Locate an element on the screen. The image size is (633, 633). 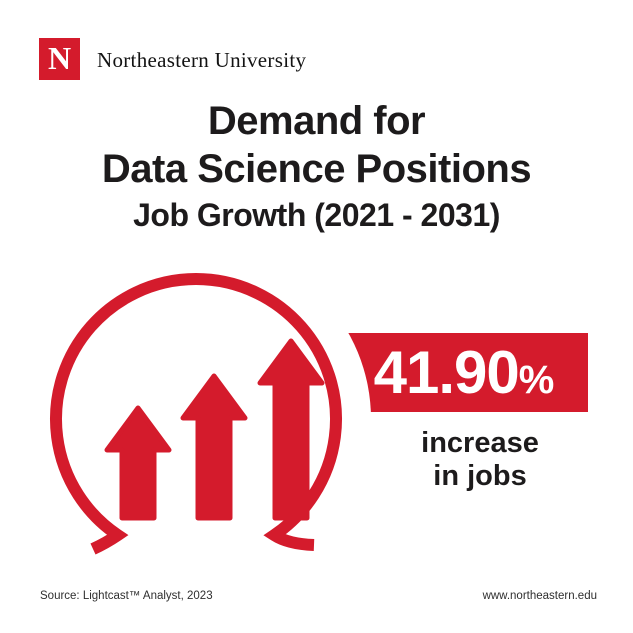
growth-arrow-medium-icon is located at coordinates (214, 447).